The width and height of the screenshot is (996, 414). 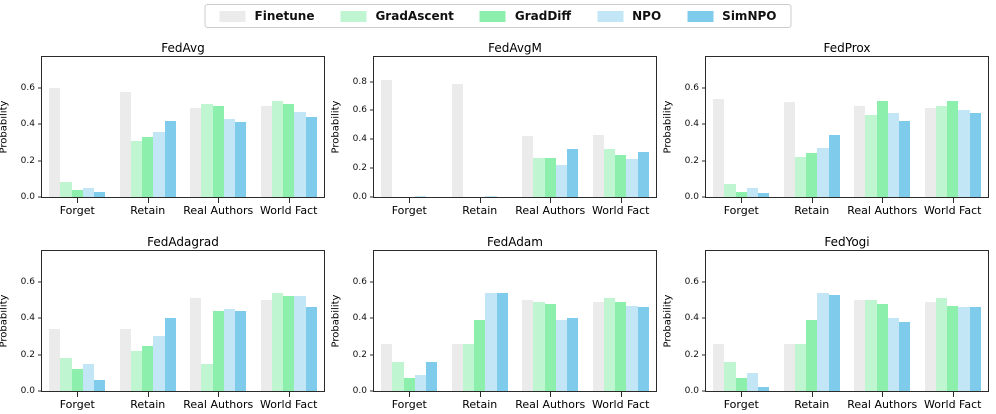 I want to click on plot-title: FedAvg, so click(x=183, y=48).